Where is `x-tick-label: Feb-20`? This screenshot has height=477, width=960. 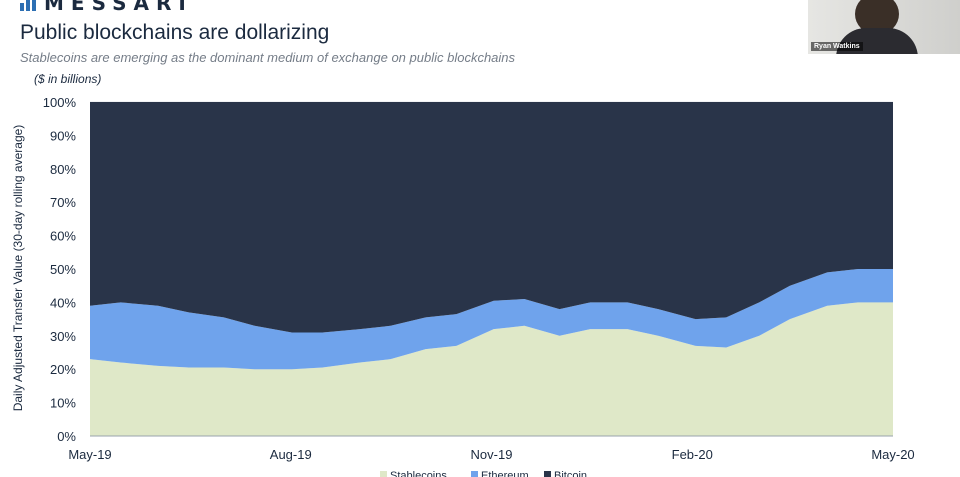
x-tick-label: Feb-20 is located at coordinates (692, 454).